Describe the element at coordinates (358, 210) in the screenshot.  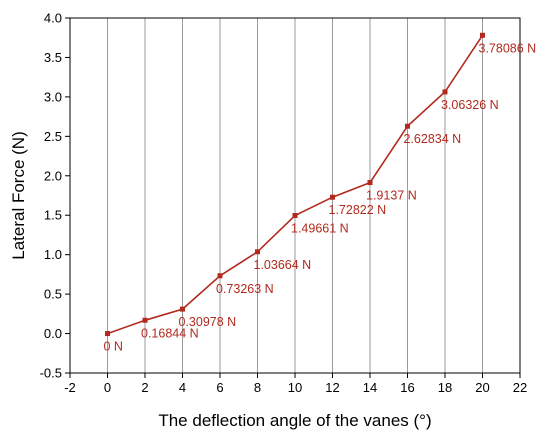
I see `data-label: 1.72822 N` at that location.